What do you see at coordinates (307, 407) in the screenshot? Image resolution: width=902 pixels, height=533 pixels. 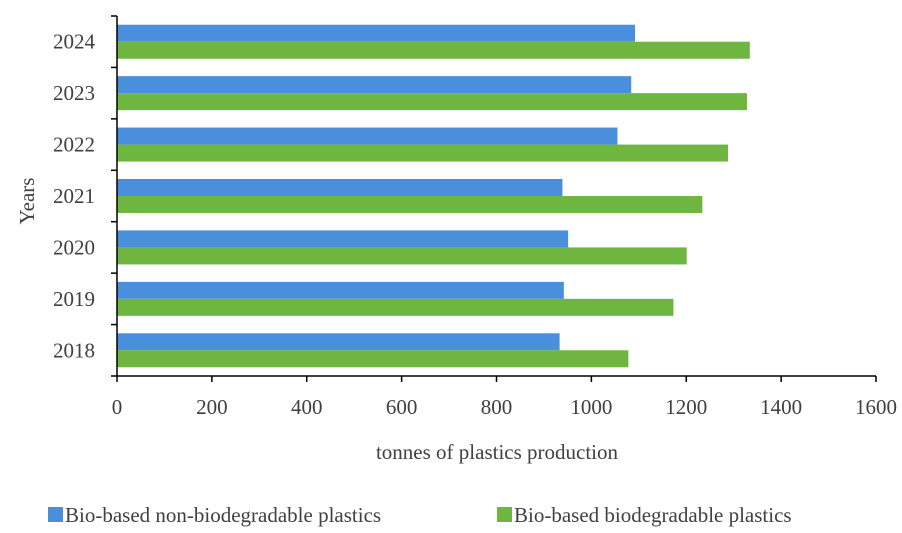 I see `x-tick-label: 400` at bounding box center [307, 407].